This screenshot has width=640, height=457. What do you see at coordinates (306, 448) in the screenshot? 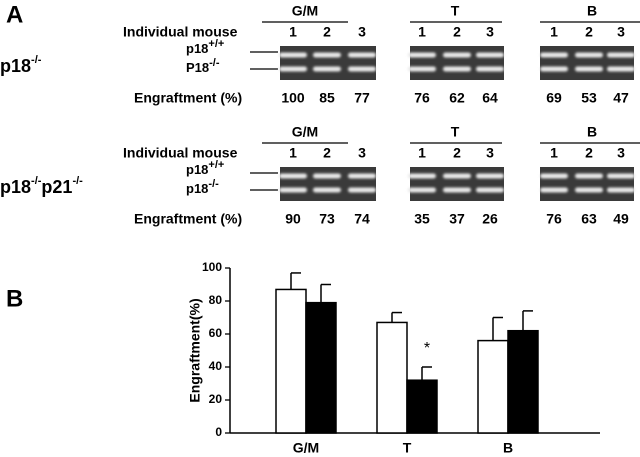
I see `x-tick-label: G/M` at bounding box center [306, 448].